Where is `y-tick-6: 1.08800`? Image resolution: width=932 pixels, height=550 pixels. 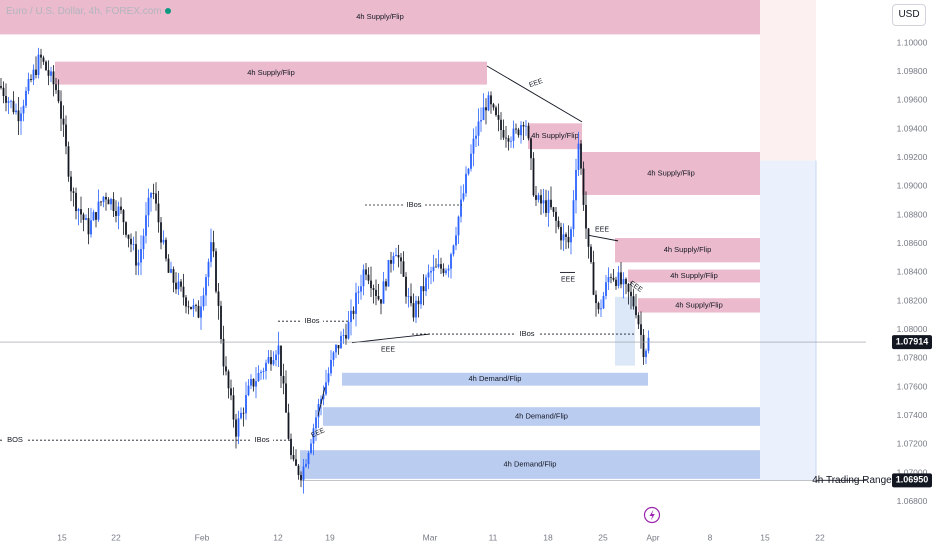 y-tick-6: 1.08800 is located at coordinates (912, 214).